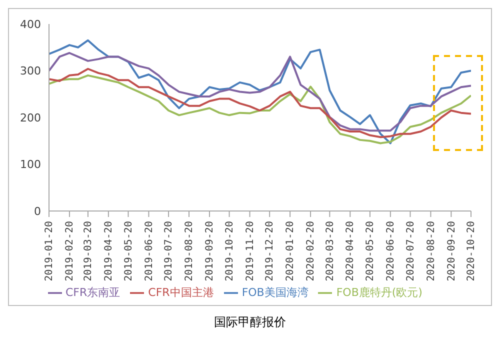  Describe the element at coordinates (181, 292) in the screenshot. I see `legend-label: CFR中国主港` at that location.